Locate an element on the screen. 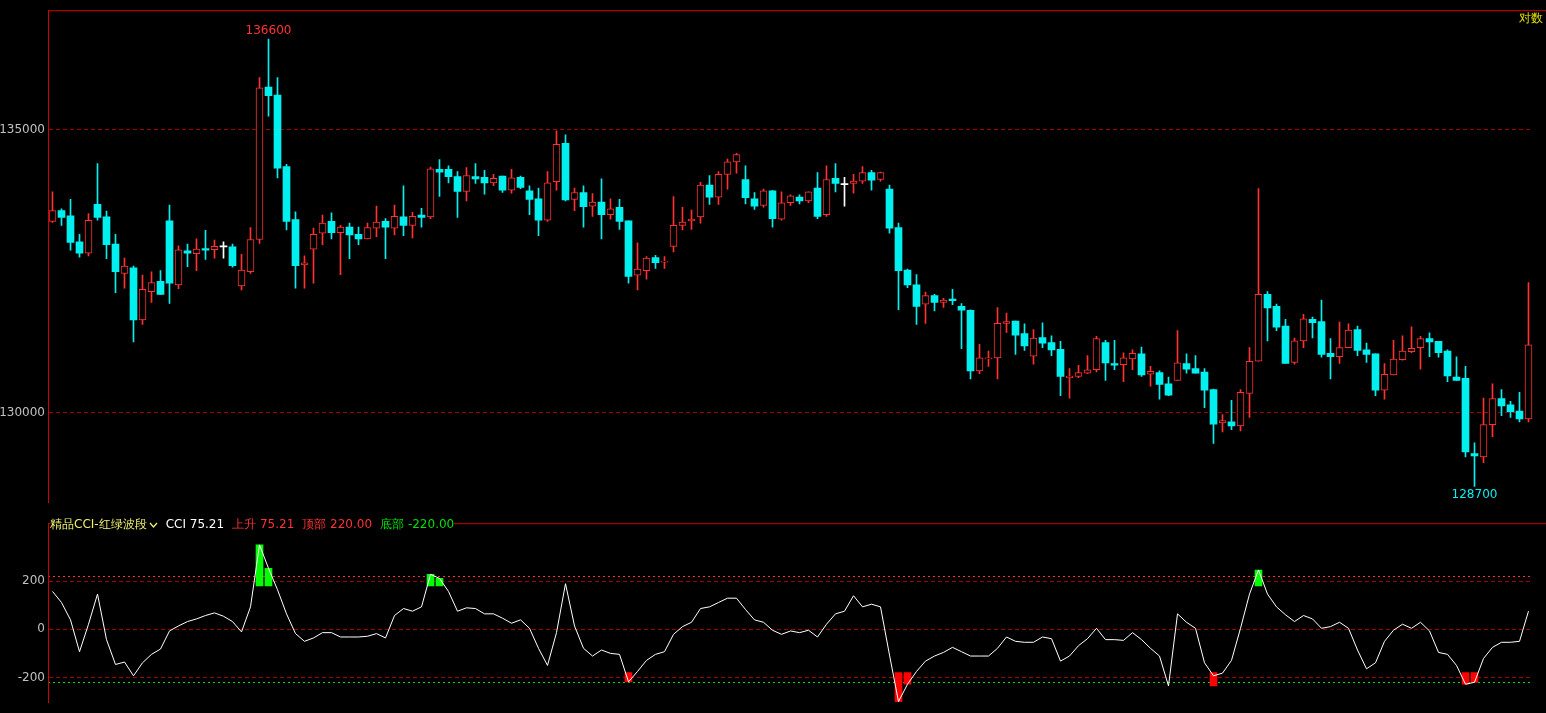 This screenshot has width=1546, height=713. chart-title: 精品CCI-红绿波段 is located at coordinates (98, 524).